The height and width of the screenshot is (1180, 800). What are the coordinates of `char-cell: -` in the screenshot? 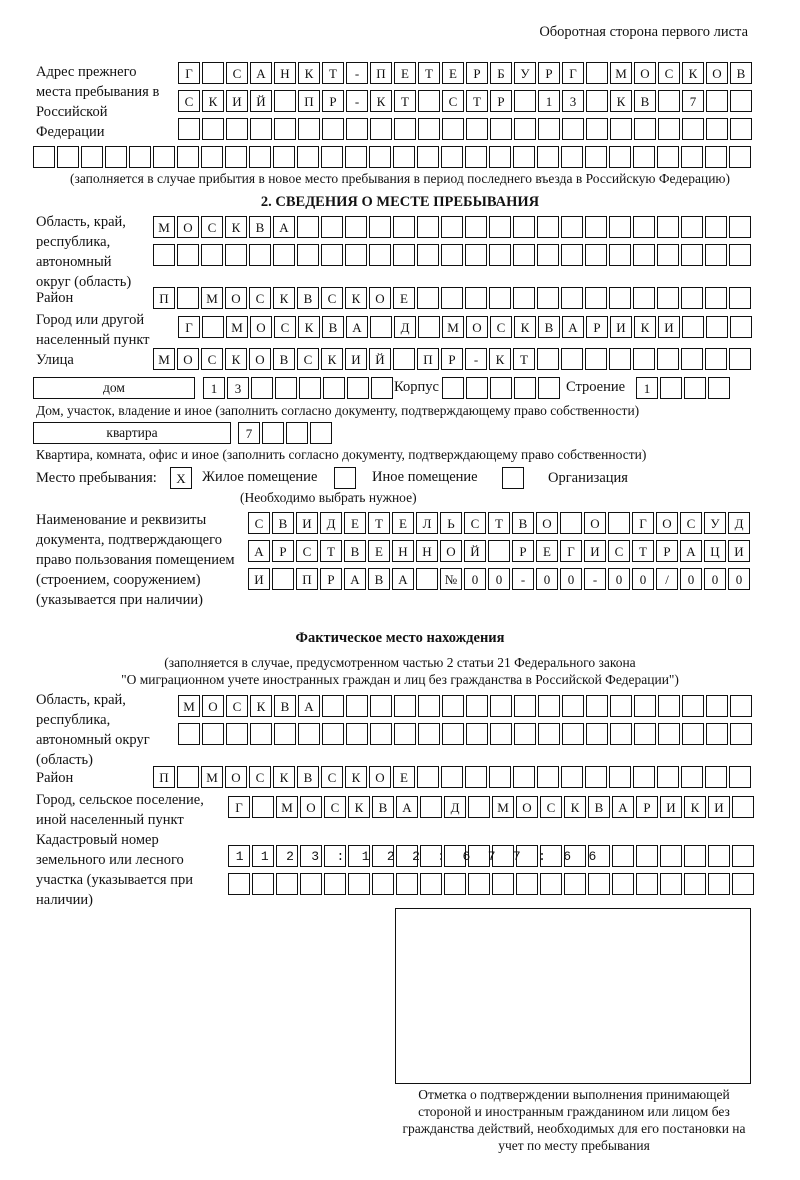 It's located at (523, 579).